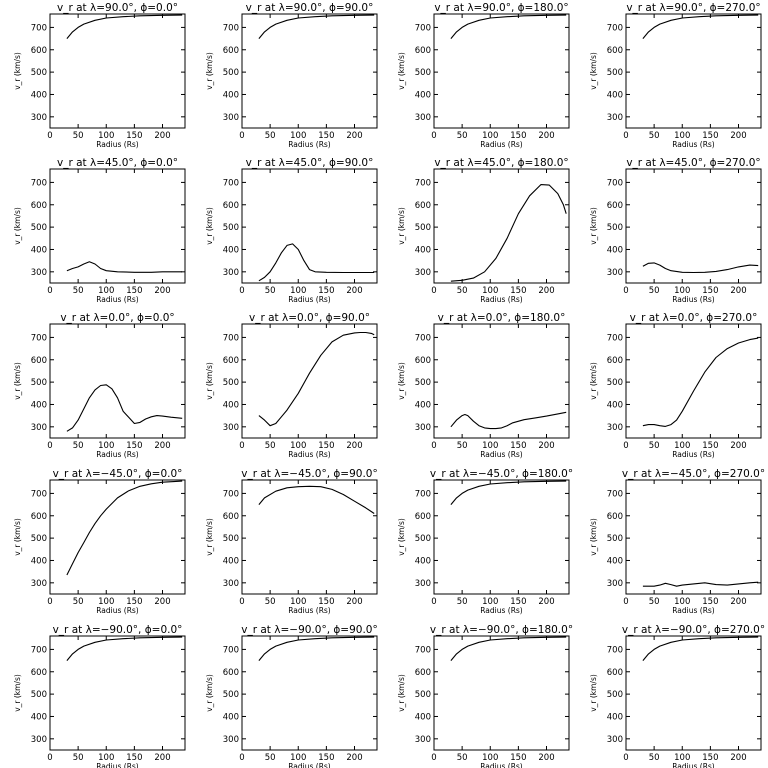 The image size is (768, 768). What do you see at coordinates (117, 8) in the screenshot?
I see `chart-title: v_r at λ=90.0°, ϕ=0.0°` at bounding box center [117, 8].